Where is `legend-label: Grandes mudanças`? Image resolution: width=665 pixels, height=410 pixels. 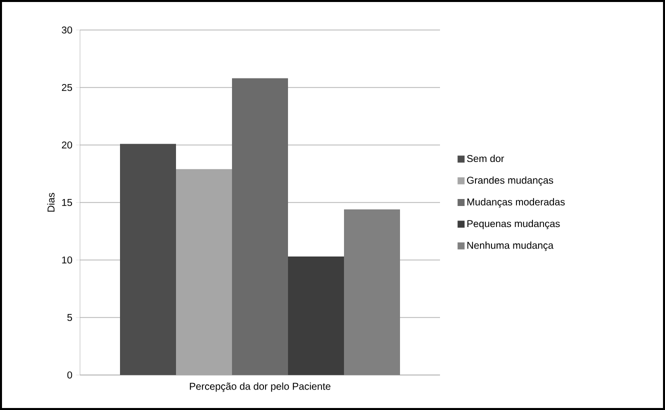
legend-label: Grandes mudanças is located at coordinates (510, 181).